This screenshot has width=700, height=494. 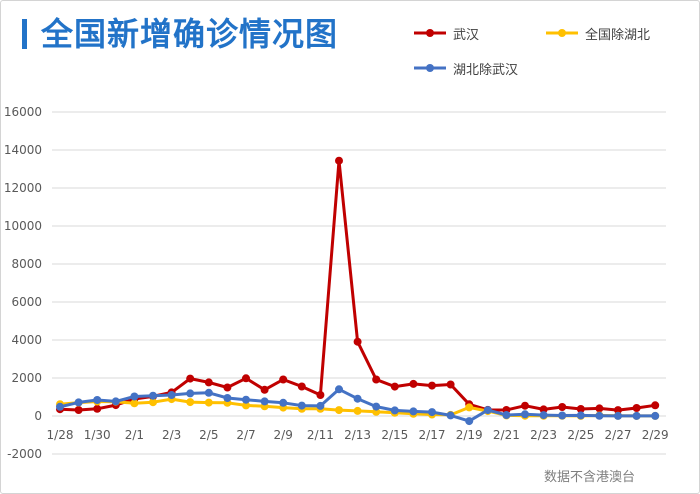 What do you see at coordinates (60, 435) in the screenshot?
I see `x-tick-label: 1/28` at bounding box center [60, 435].